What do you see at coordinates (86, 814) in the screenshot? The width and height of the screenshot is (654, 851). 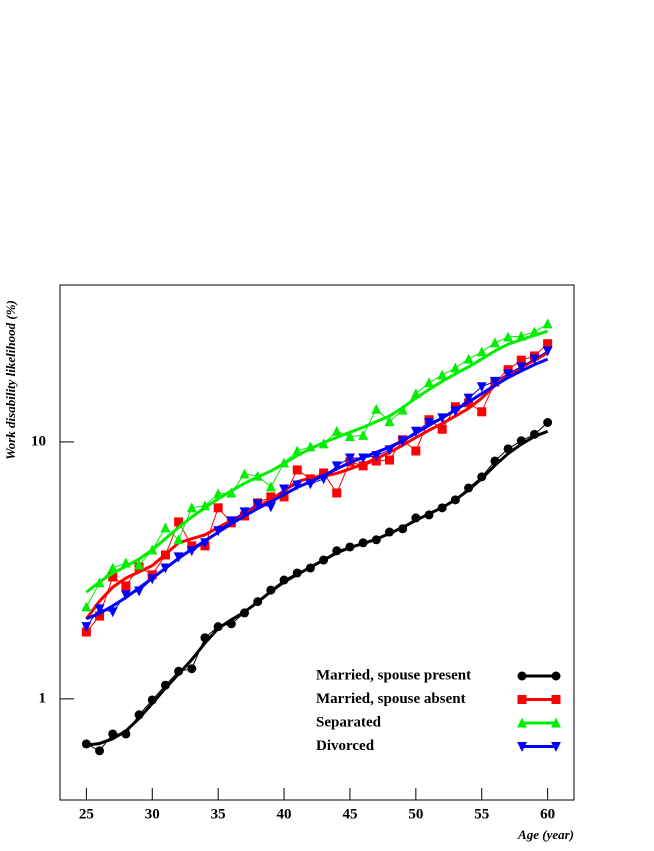 I see `x-tick-label: 25` at bounding box center [86, 814].